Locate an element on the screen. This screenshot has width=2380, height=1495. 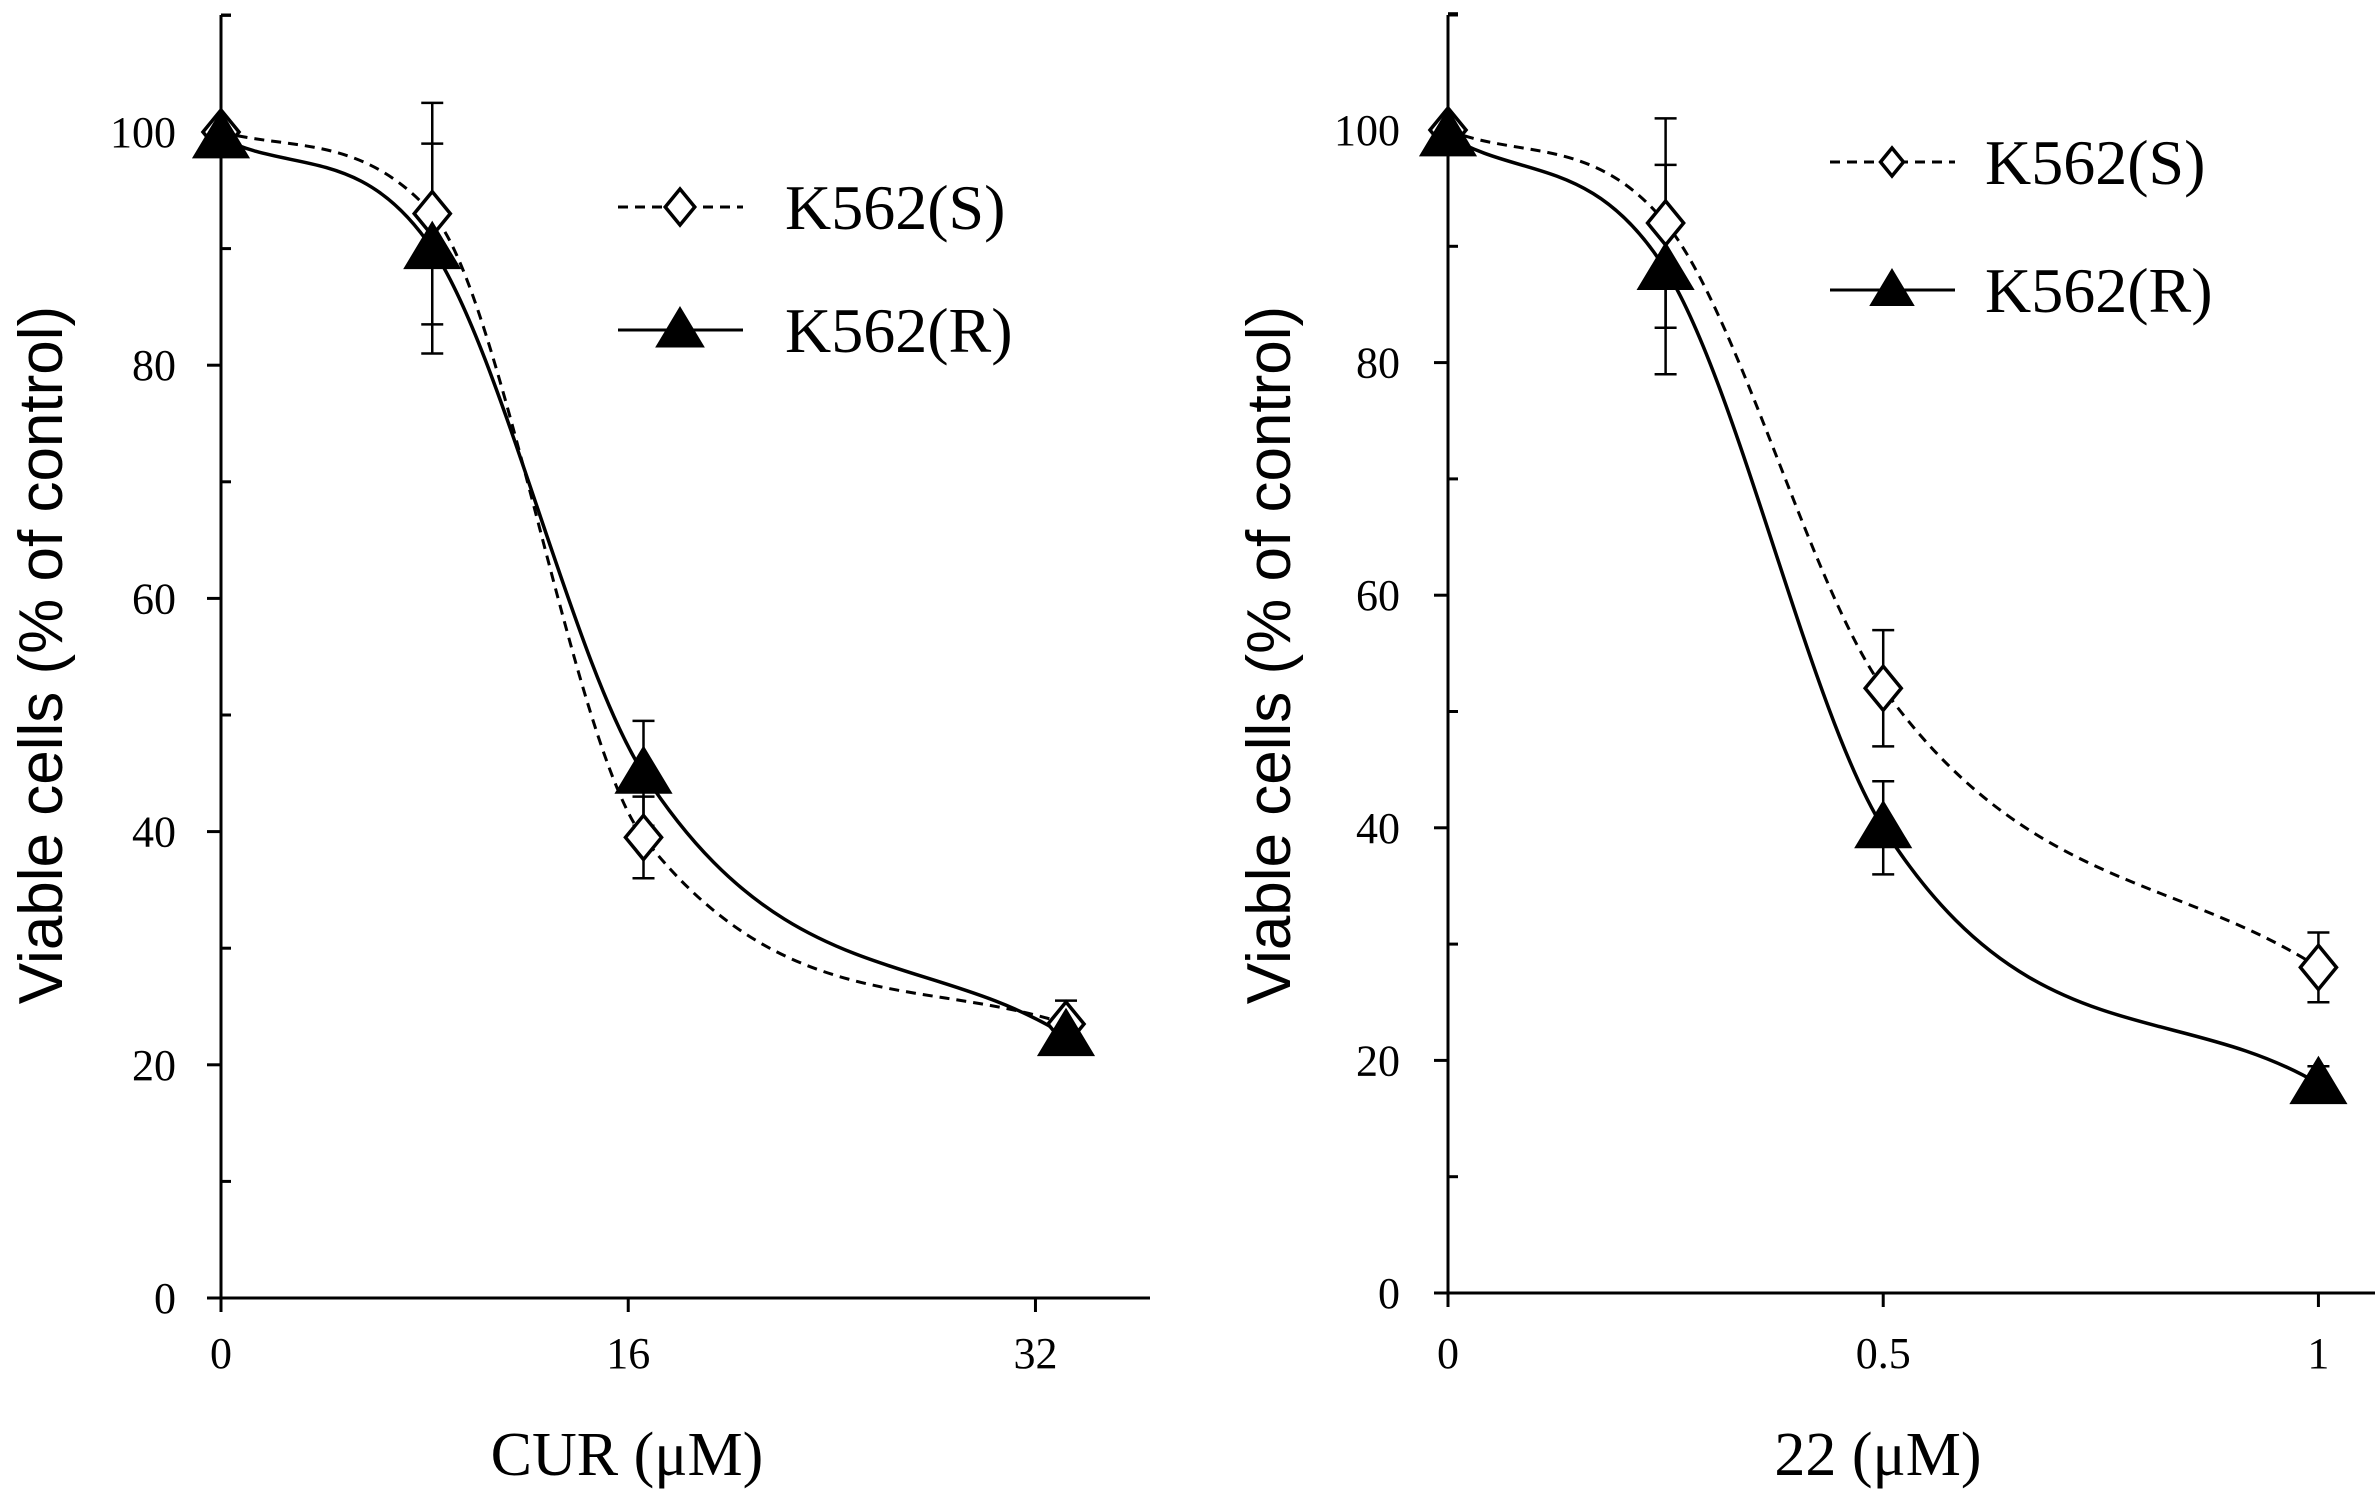
x-tick-label-16: 16 is located at coordinates (628, 1353).